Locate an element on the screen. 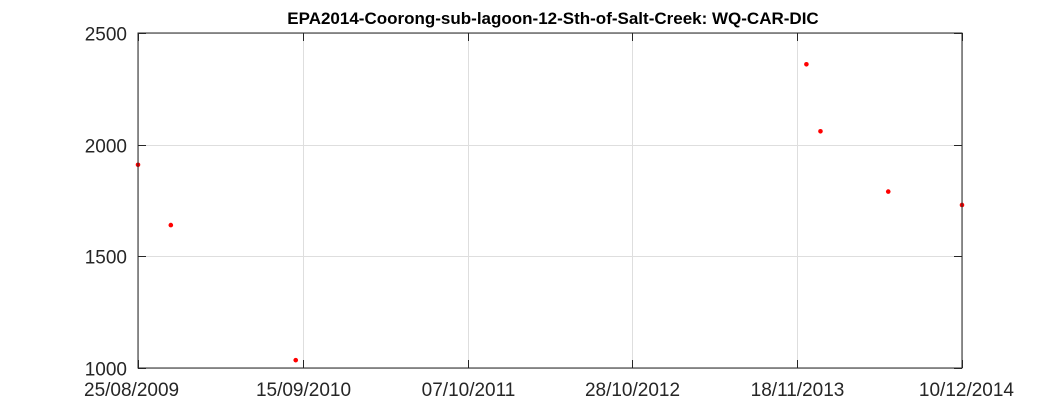 The height and width of the screenshot is (413, 1063). y-axis-tick-labels: 1000 1500 2000 2500 is located at coordinates (106, 203).